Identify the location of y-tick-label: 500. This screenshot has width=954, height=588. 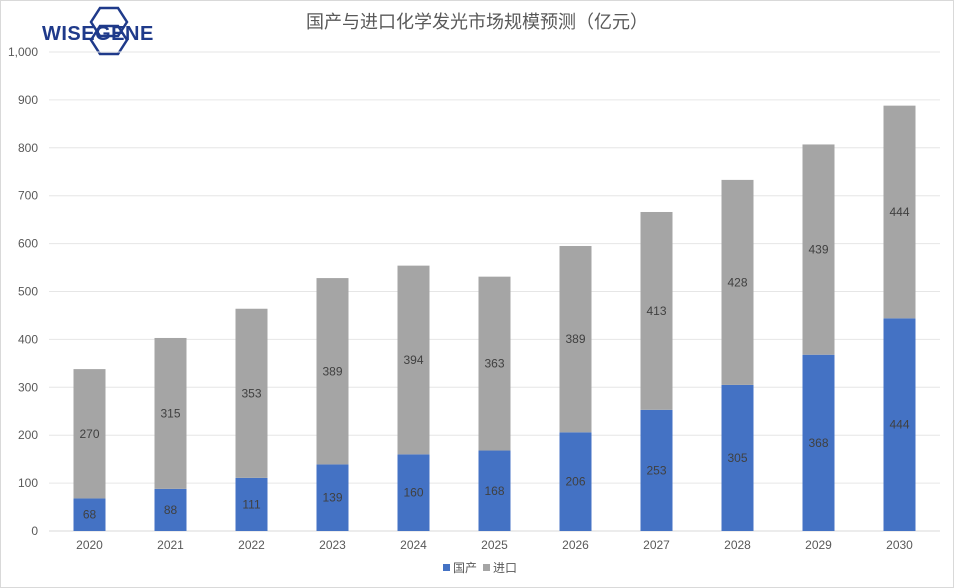
(28, 292).